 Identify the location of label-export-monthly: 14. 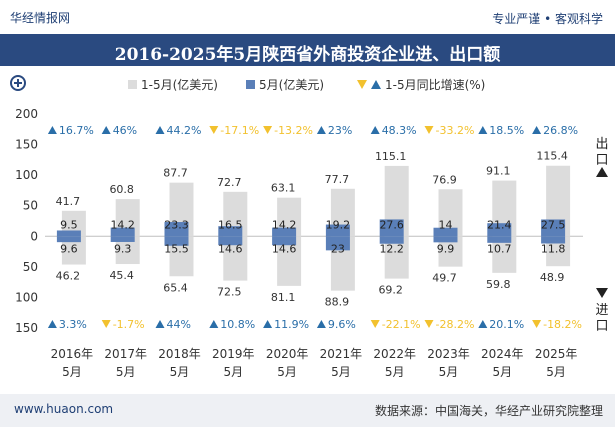
(446, 224).